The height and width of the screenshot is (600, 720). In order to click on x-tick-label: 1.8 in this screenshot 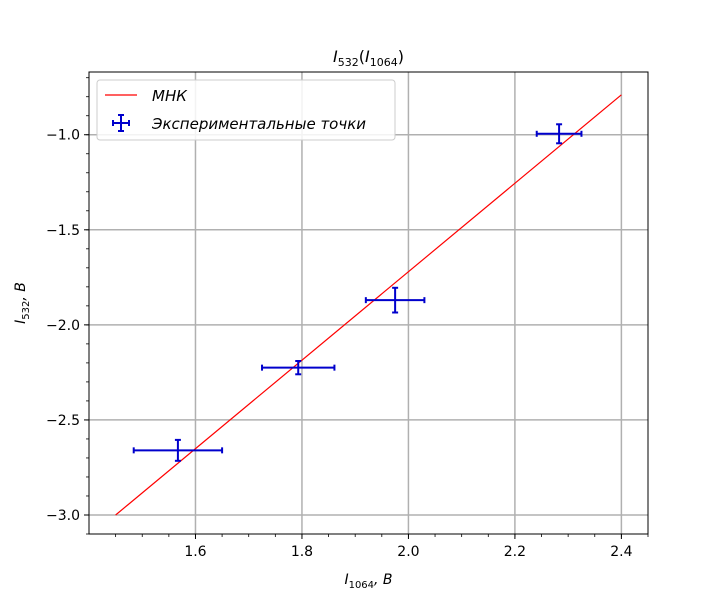, I will do `click(302, 552)`.